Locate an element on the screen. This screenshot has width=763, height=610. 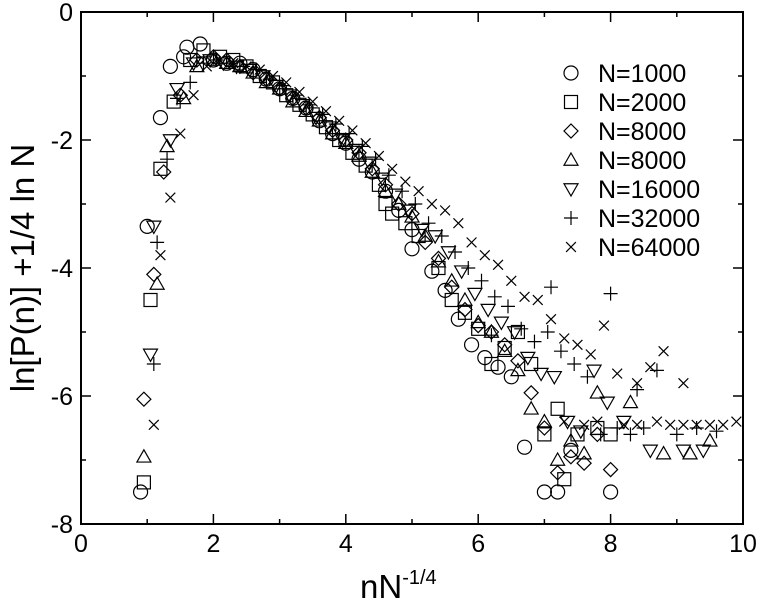
y-tick-label: -6 is located at coordinates (62, 397).